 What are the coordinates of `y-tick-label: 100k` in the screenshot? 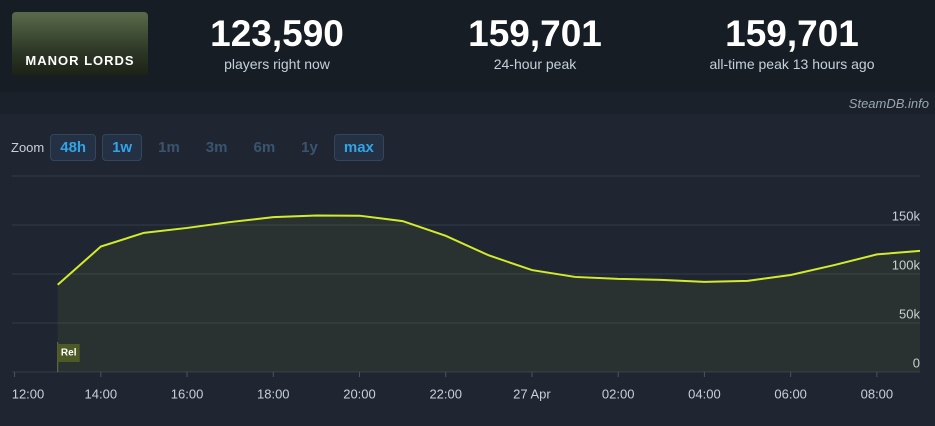 It's located at (906, 264).